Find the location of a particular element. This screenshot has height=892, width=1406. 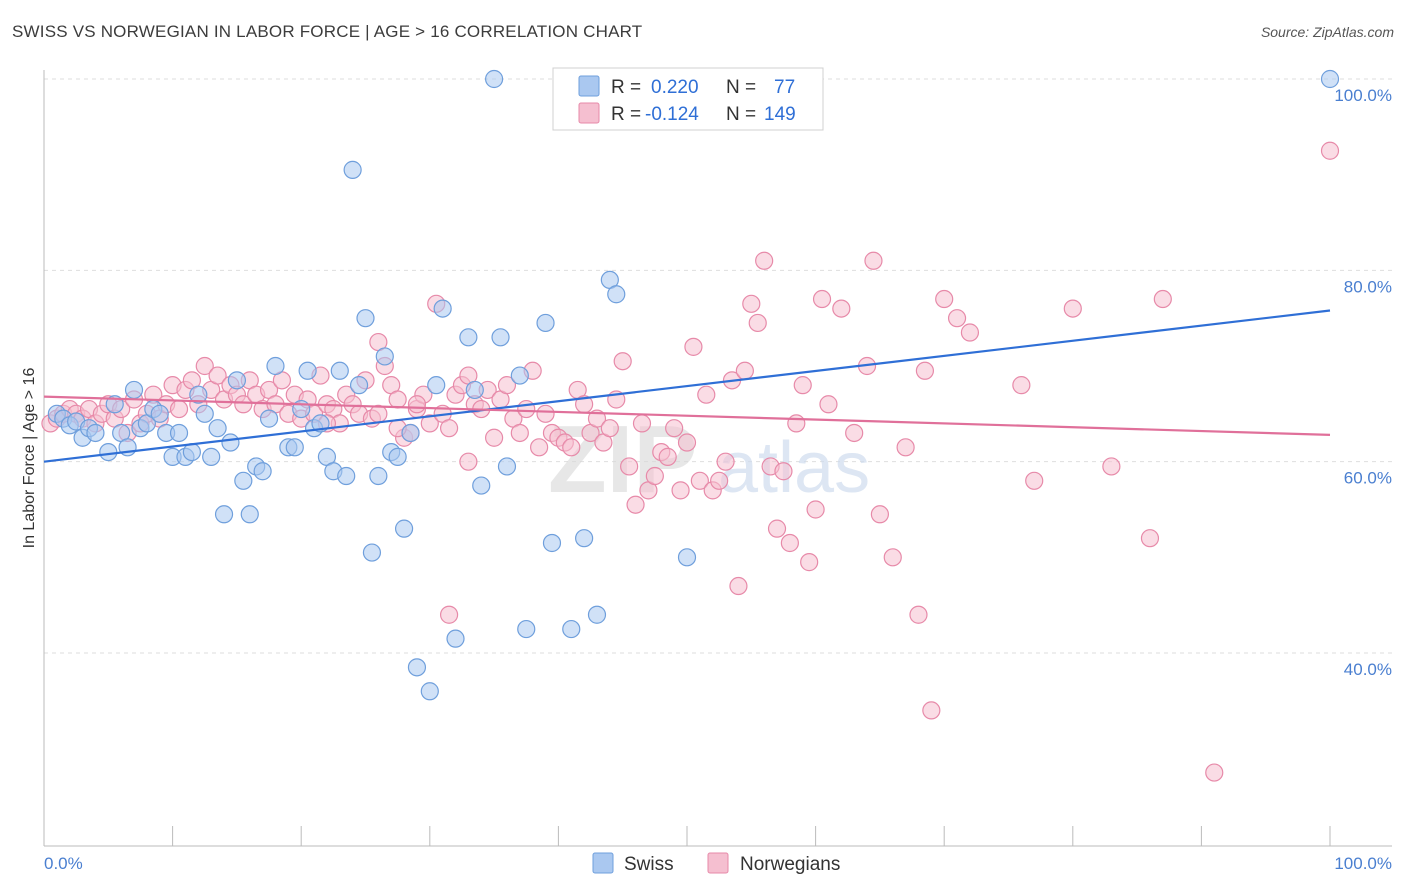

source-label: Source: ZipAtlas.com is located at coordinates (1327, 32).